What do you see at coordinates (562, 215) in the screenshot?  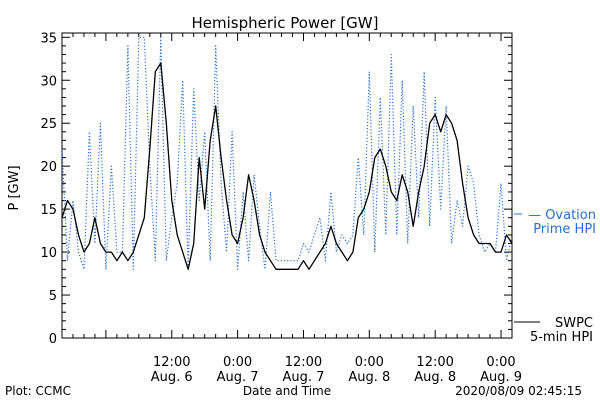 I see `legend-ovation-label-line1: — Ovation` at bounding box center [562, 215].